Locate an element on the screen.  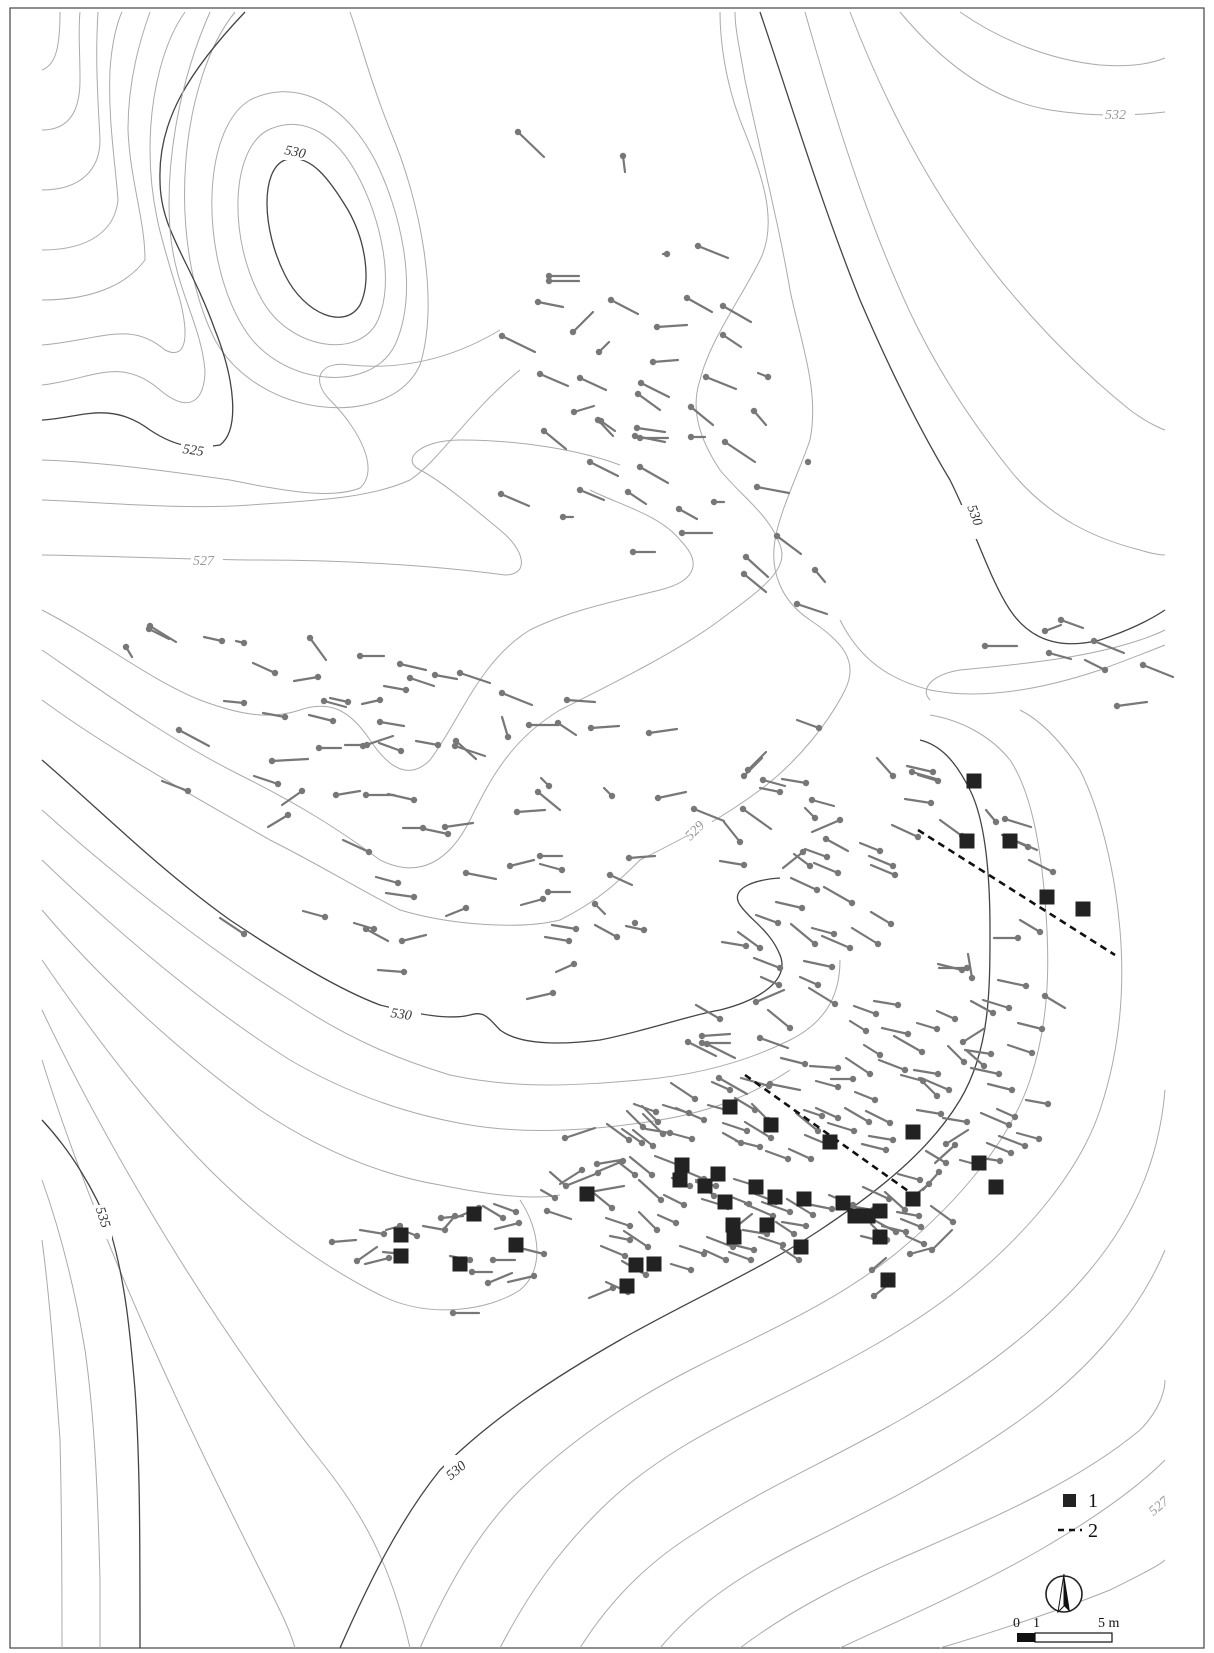
contour-label-535: 535 is located at coordinates (102, 1217).